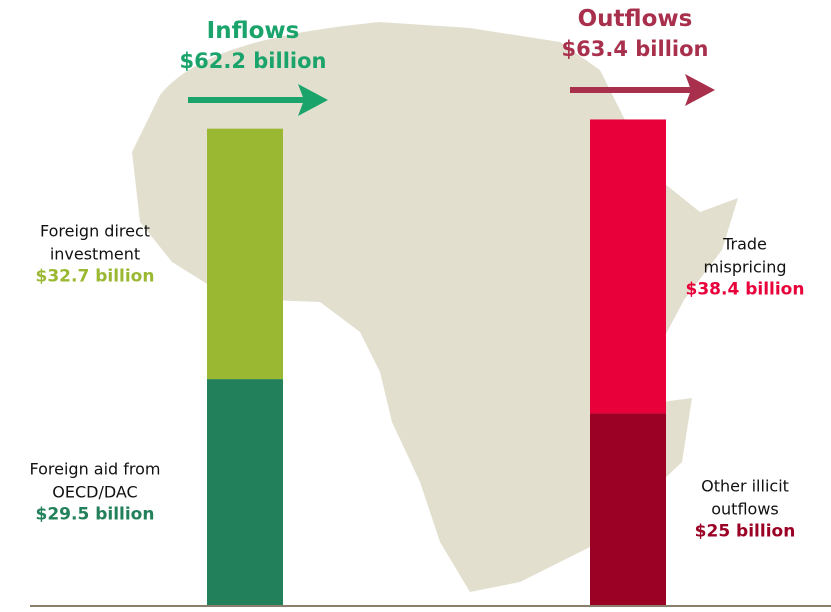 The height and width of the screenshot is (612, 831). I want to click on segment-name: Foreign aid from OECD/DAC, so click(95, 480).